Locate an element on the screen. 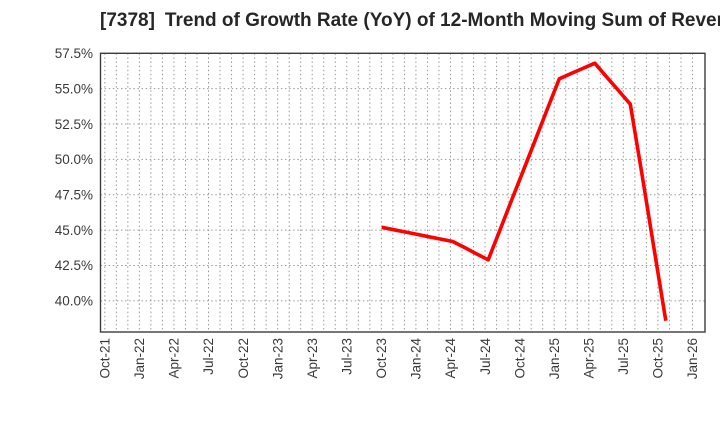  ticker-code: [7378] is located at coordinates (127, 20).